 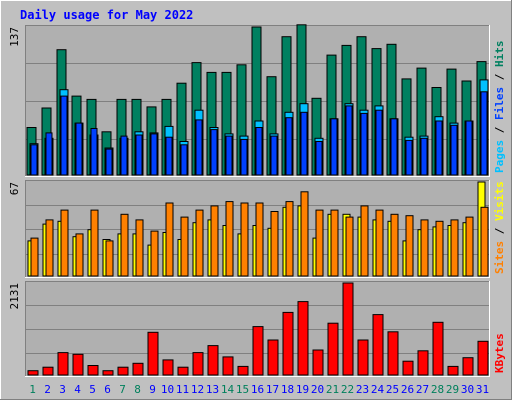 I want to click on x-tick-day-3: 3, so click(x=62, y=389).